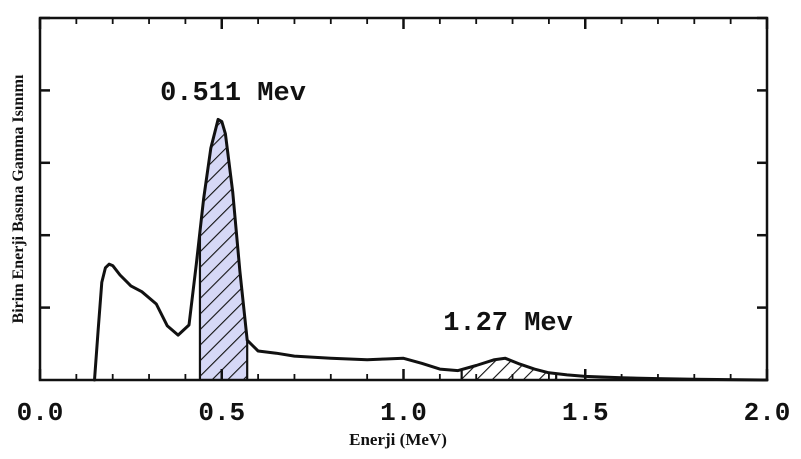  I want to click on y-axis-title: Birim Enerji Basına Gamma Isınımı, so click(18, 198).